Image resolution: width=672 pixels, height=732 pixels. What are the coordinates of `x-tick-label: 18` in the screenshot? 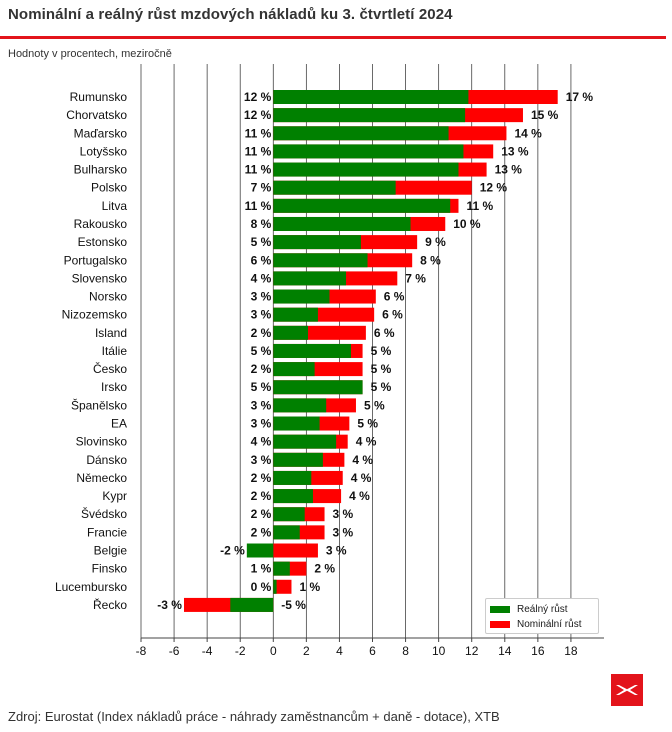 It's located at (571, 651).